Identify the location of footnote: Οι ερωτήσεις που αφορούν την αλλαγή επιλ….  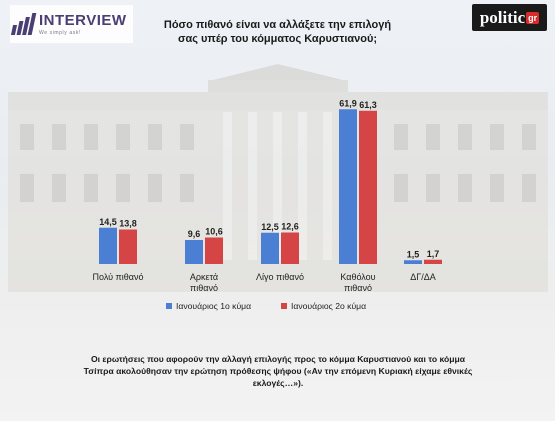
(278, 371).